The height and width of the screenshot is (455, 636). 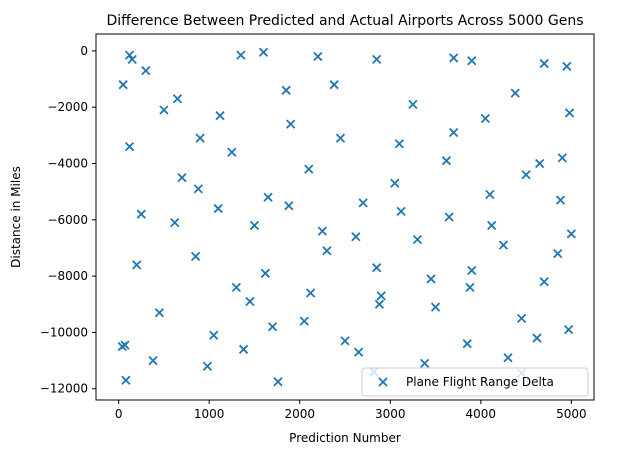 I want to click on legend-box, so click(x=475, y=382).